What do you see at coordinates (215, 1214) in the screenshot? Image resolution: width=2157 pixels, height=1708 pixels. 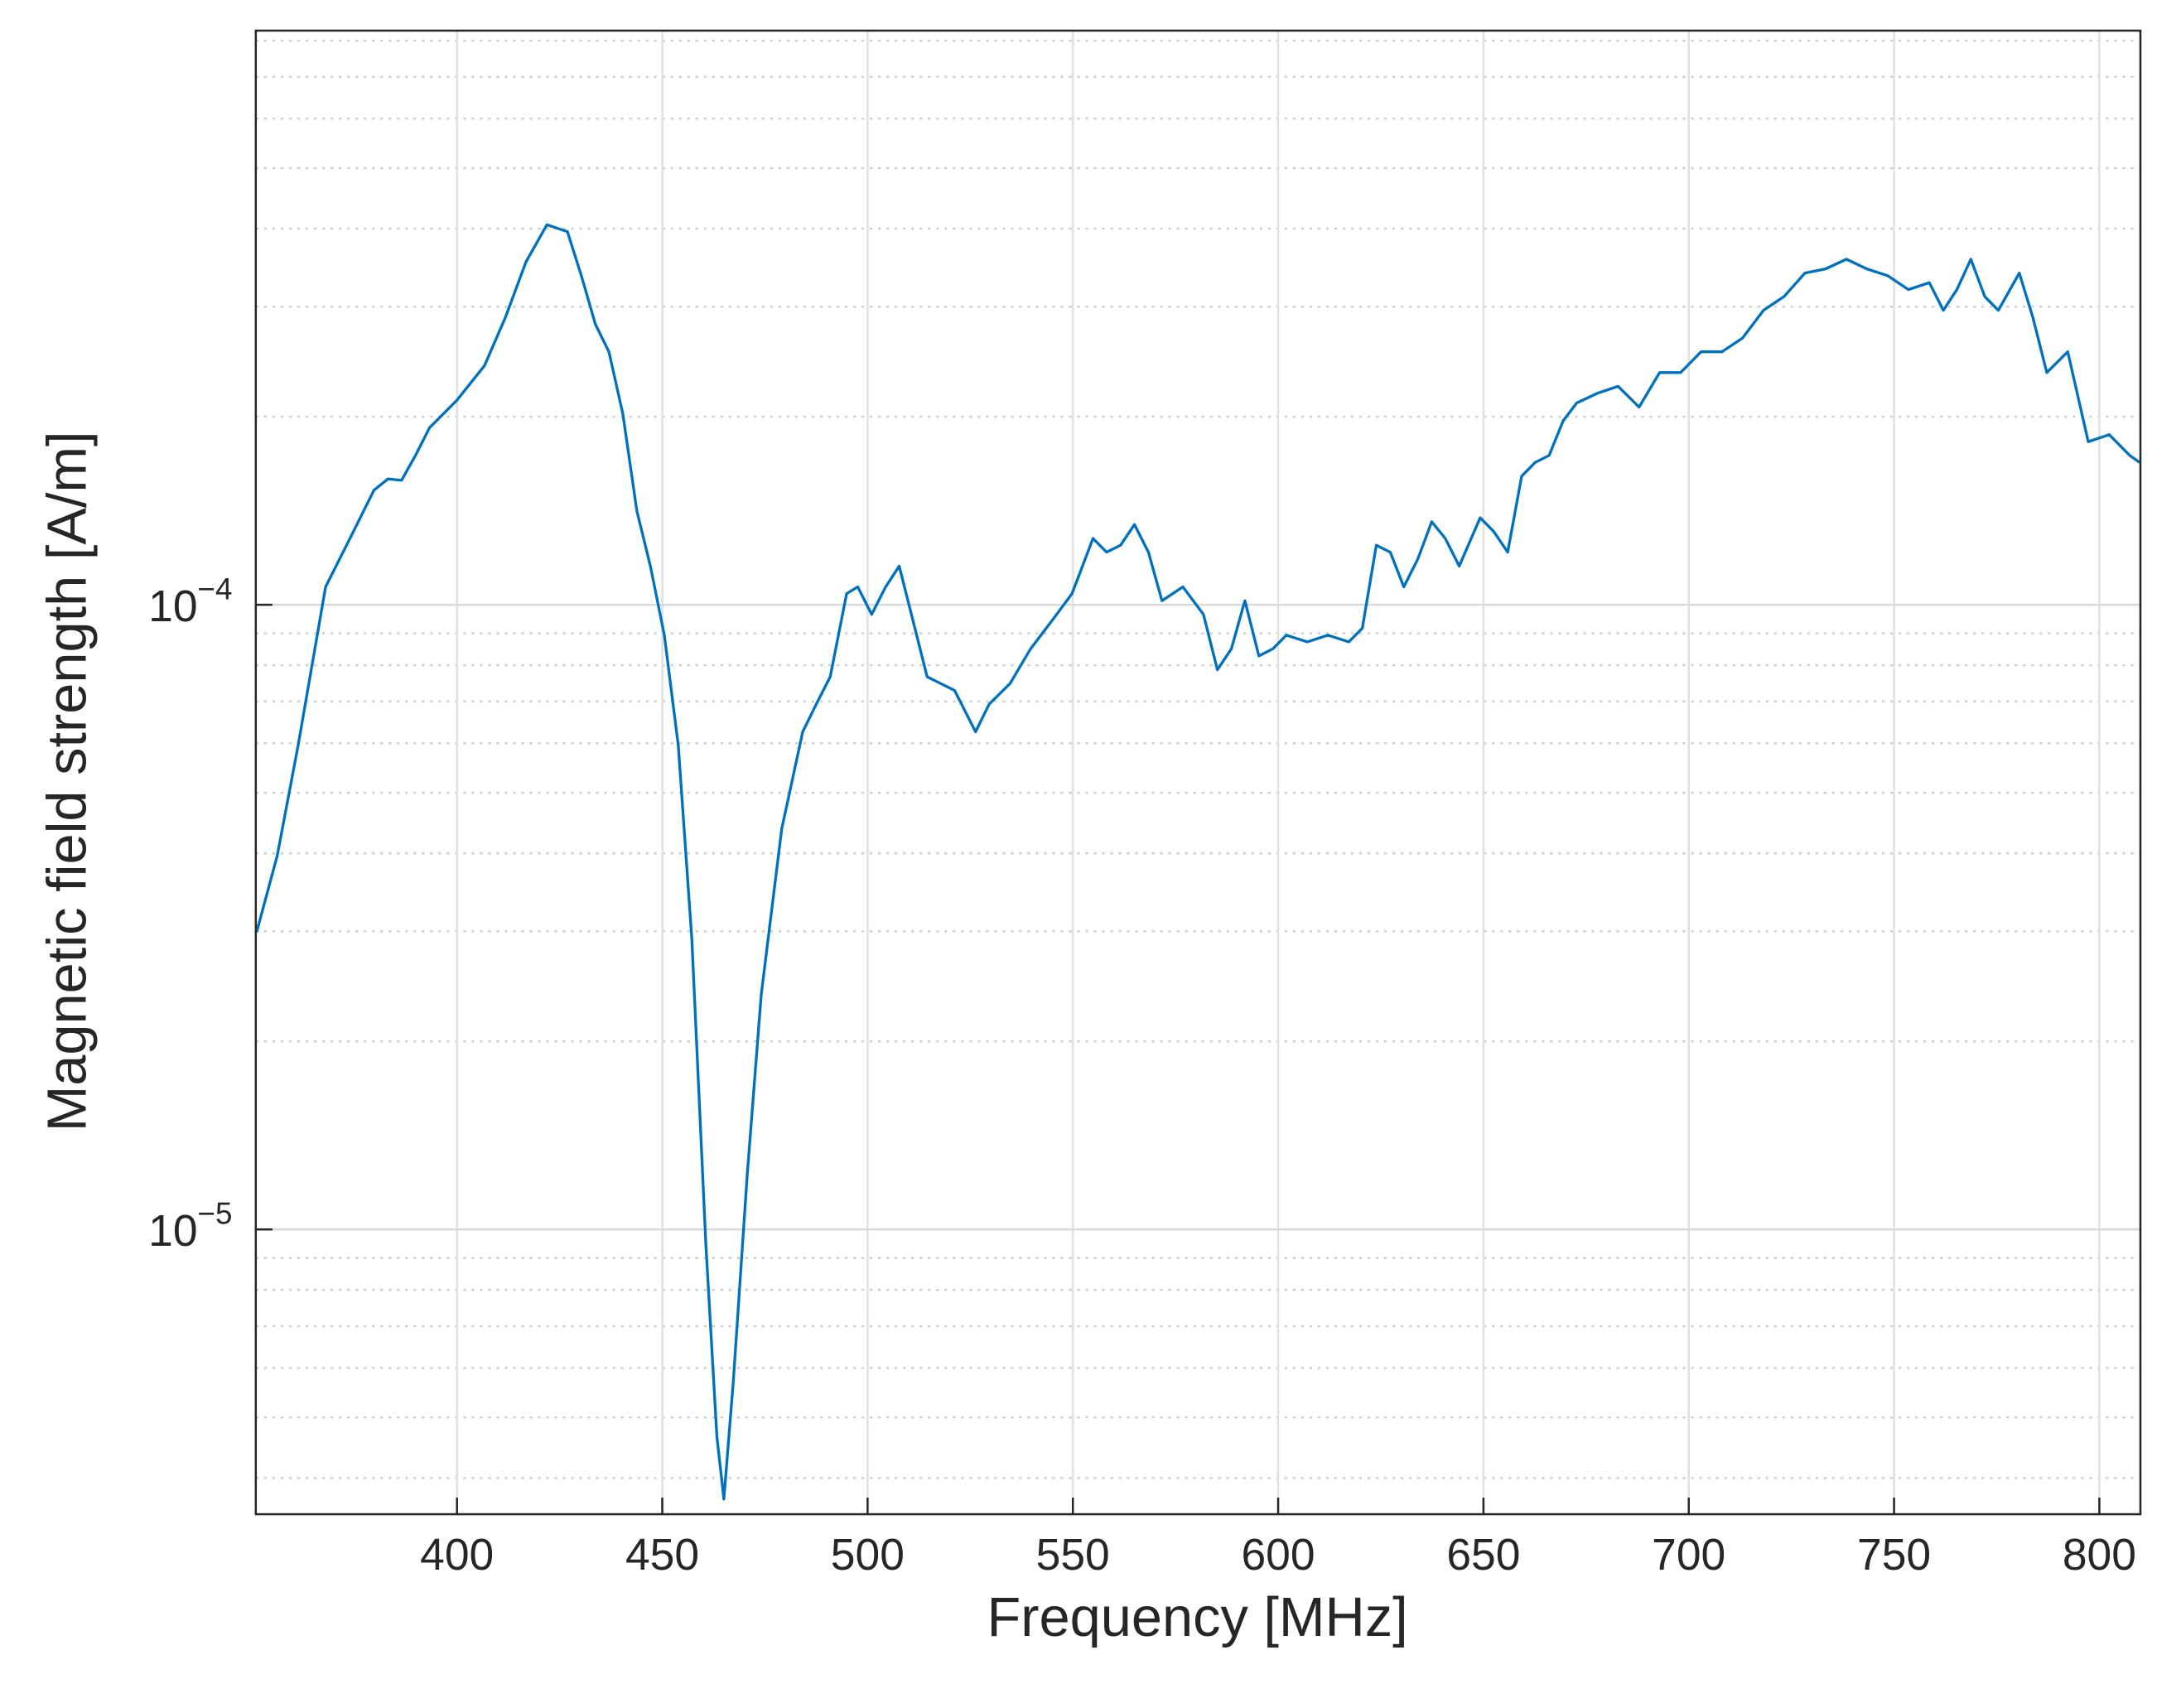 I see `tick-exponent: −5` at bounding box center [215, 1214].